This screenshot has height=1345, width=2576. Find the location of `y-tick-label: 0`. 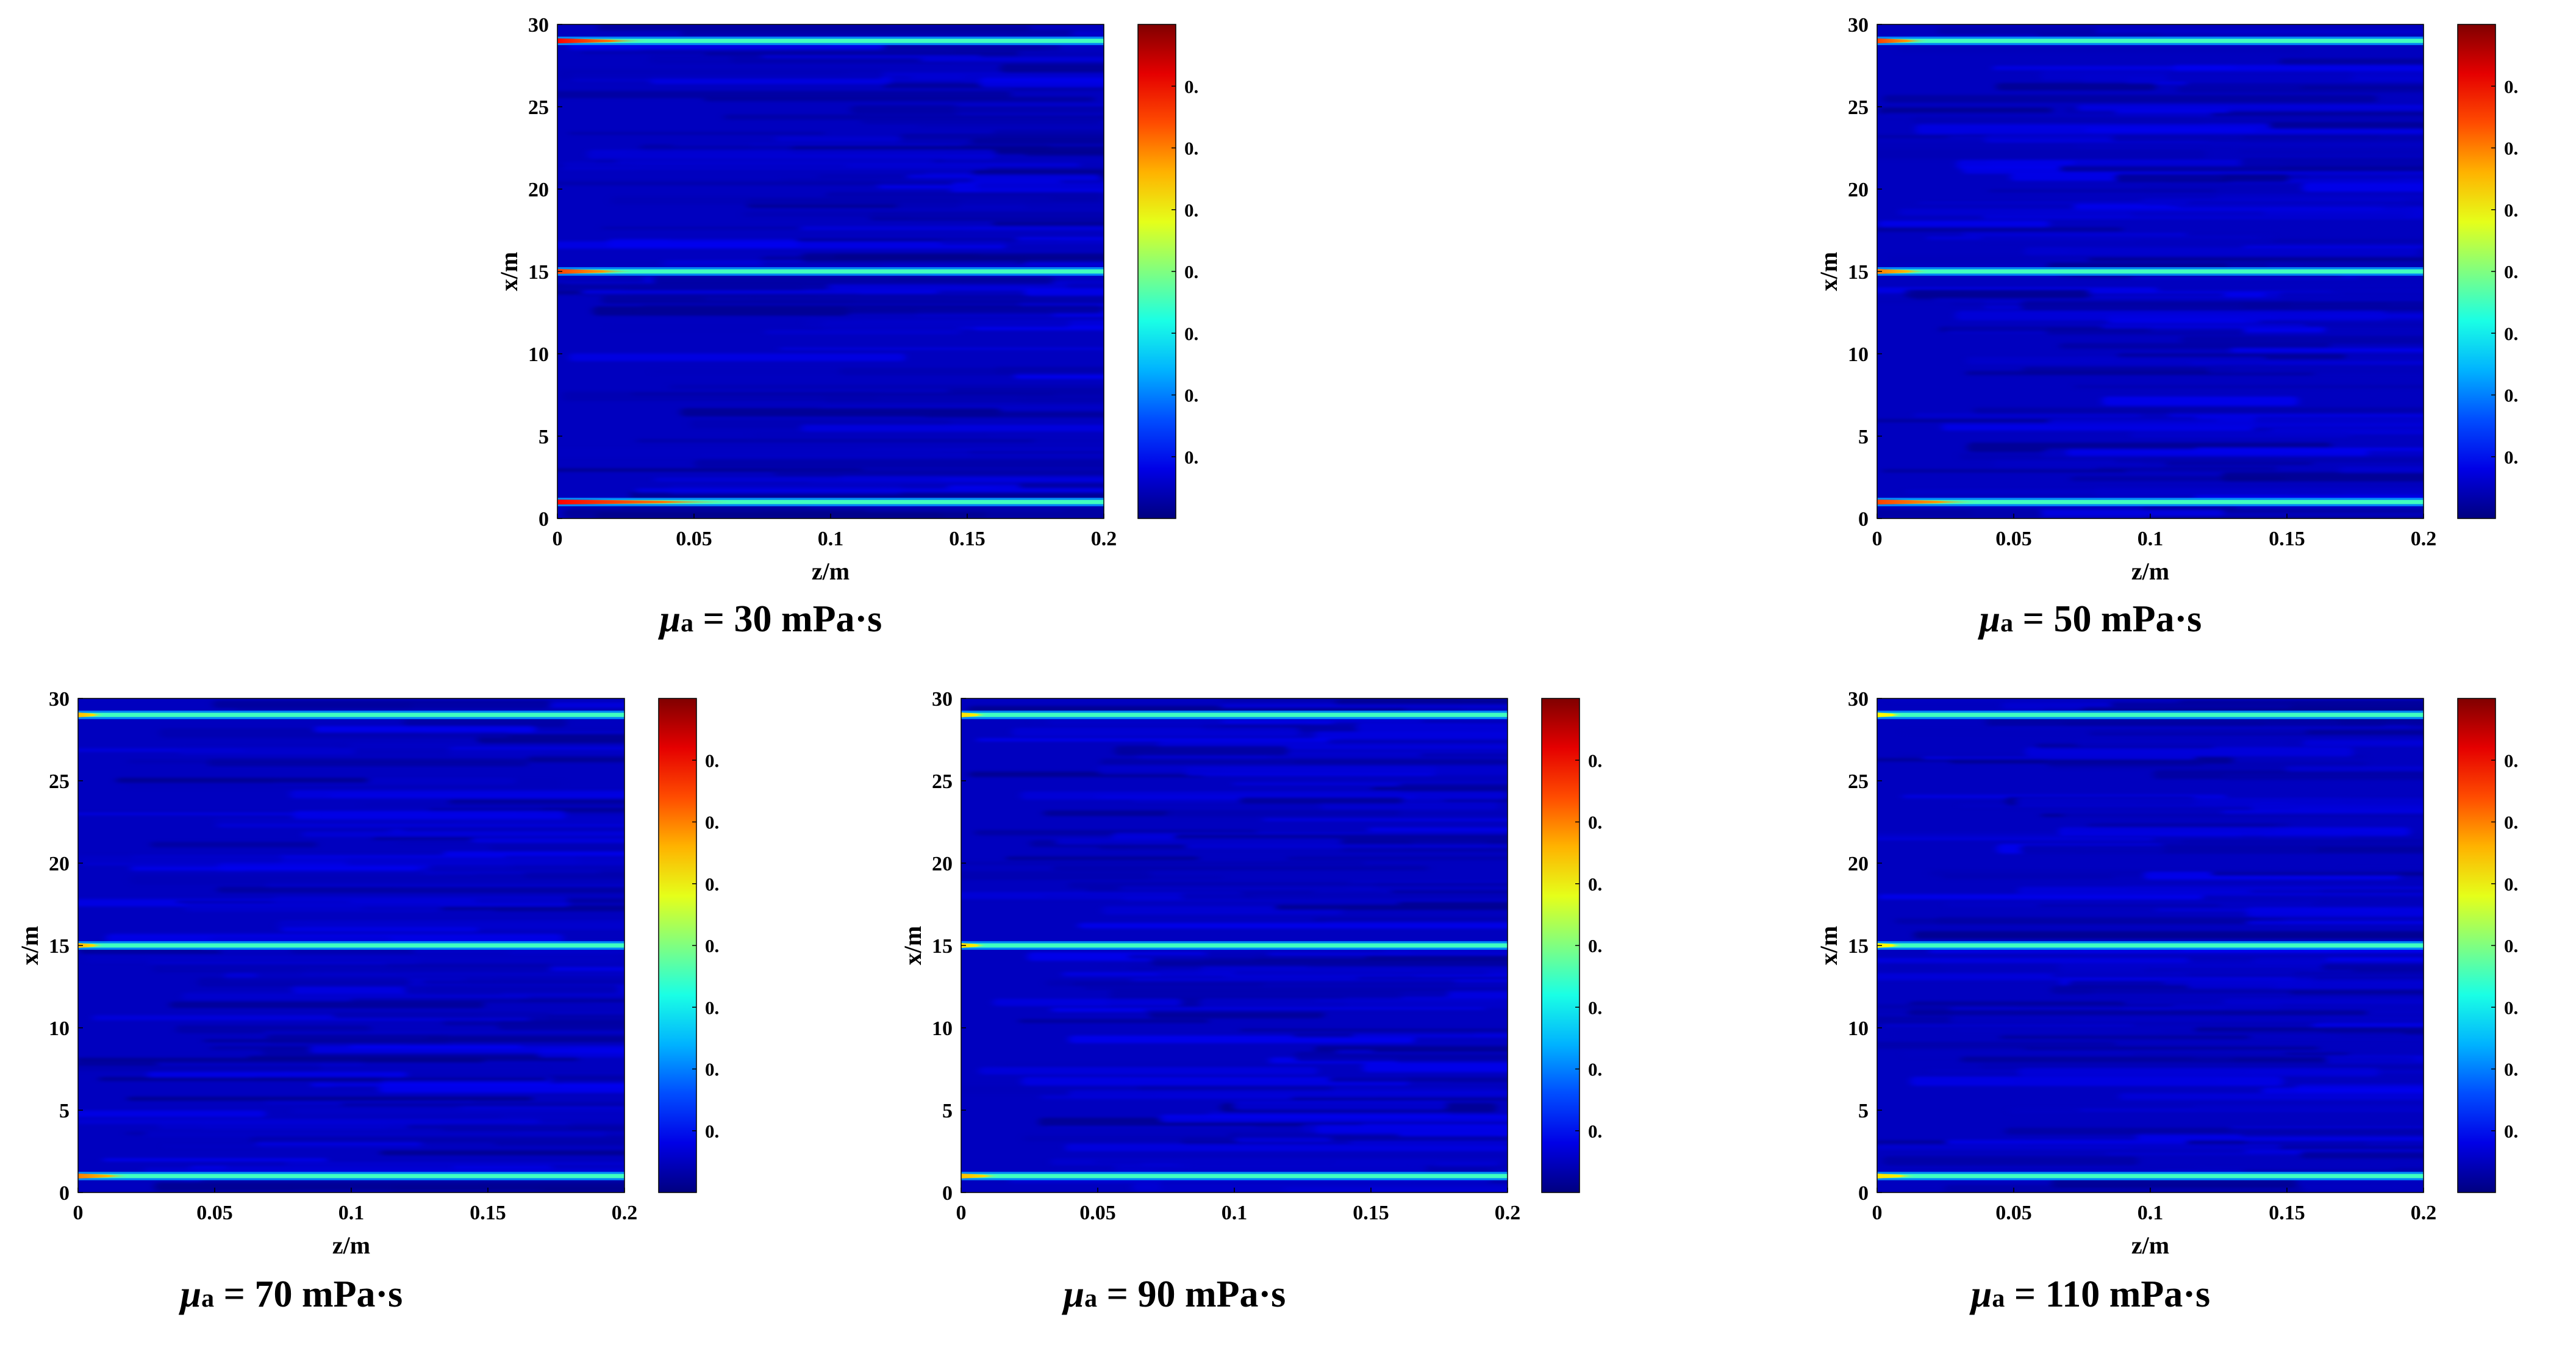

y-tick-label: 0 is located at coordinates (1863, 519).